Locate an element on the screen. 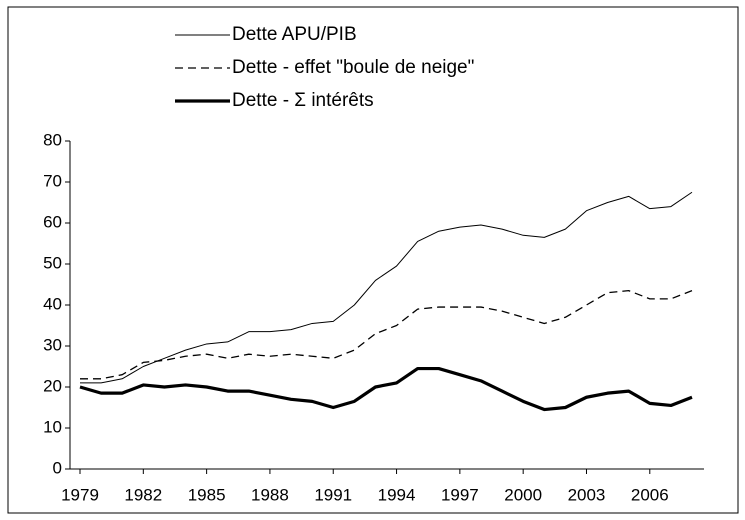 The image size is (745, 520). y-tick-label: 60 is located at coordinates (52, 221).